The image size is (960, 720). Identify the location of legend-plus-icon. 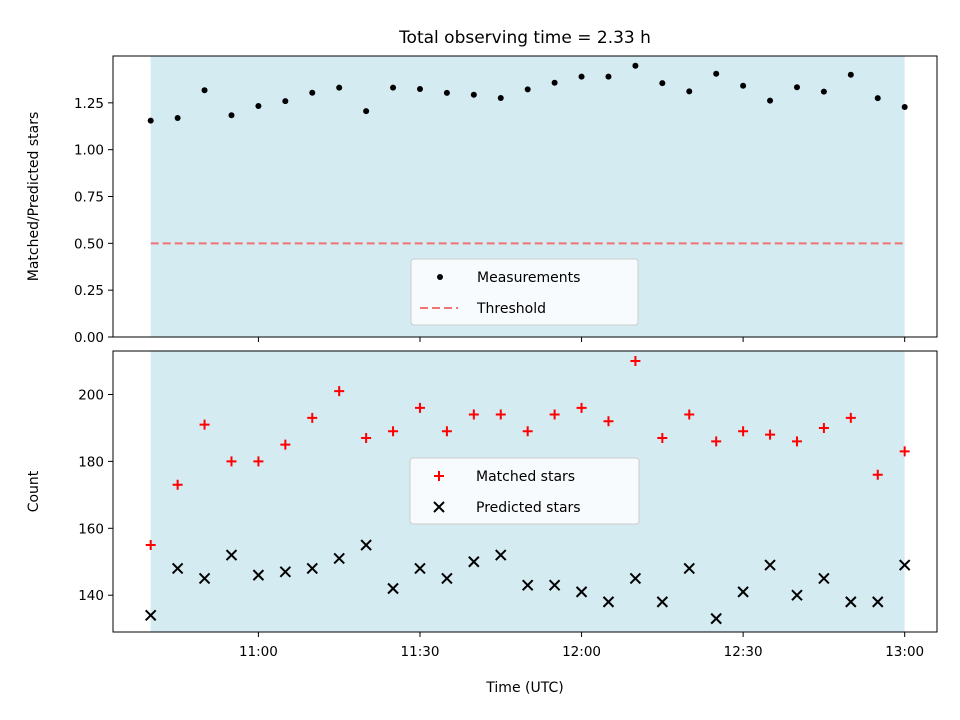
(439, 476).